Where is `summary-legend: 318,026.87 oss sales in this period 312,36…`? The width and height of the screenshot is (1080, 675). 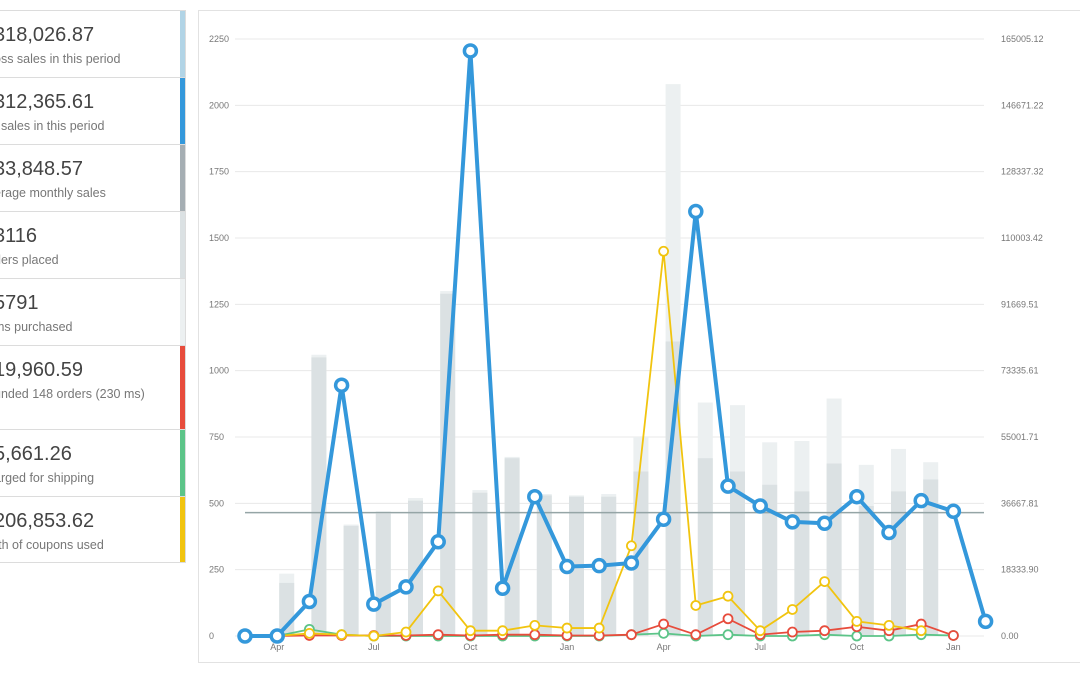
summary-legend: 318,026.87 oss sales in this period 312,36… is located at coordinates (93, 286).